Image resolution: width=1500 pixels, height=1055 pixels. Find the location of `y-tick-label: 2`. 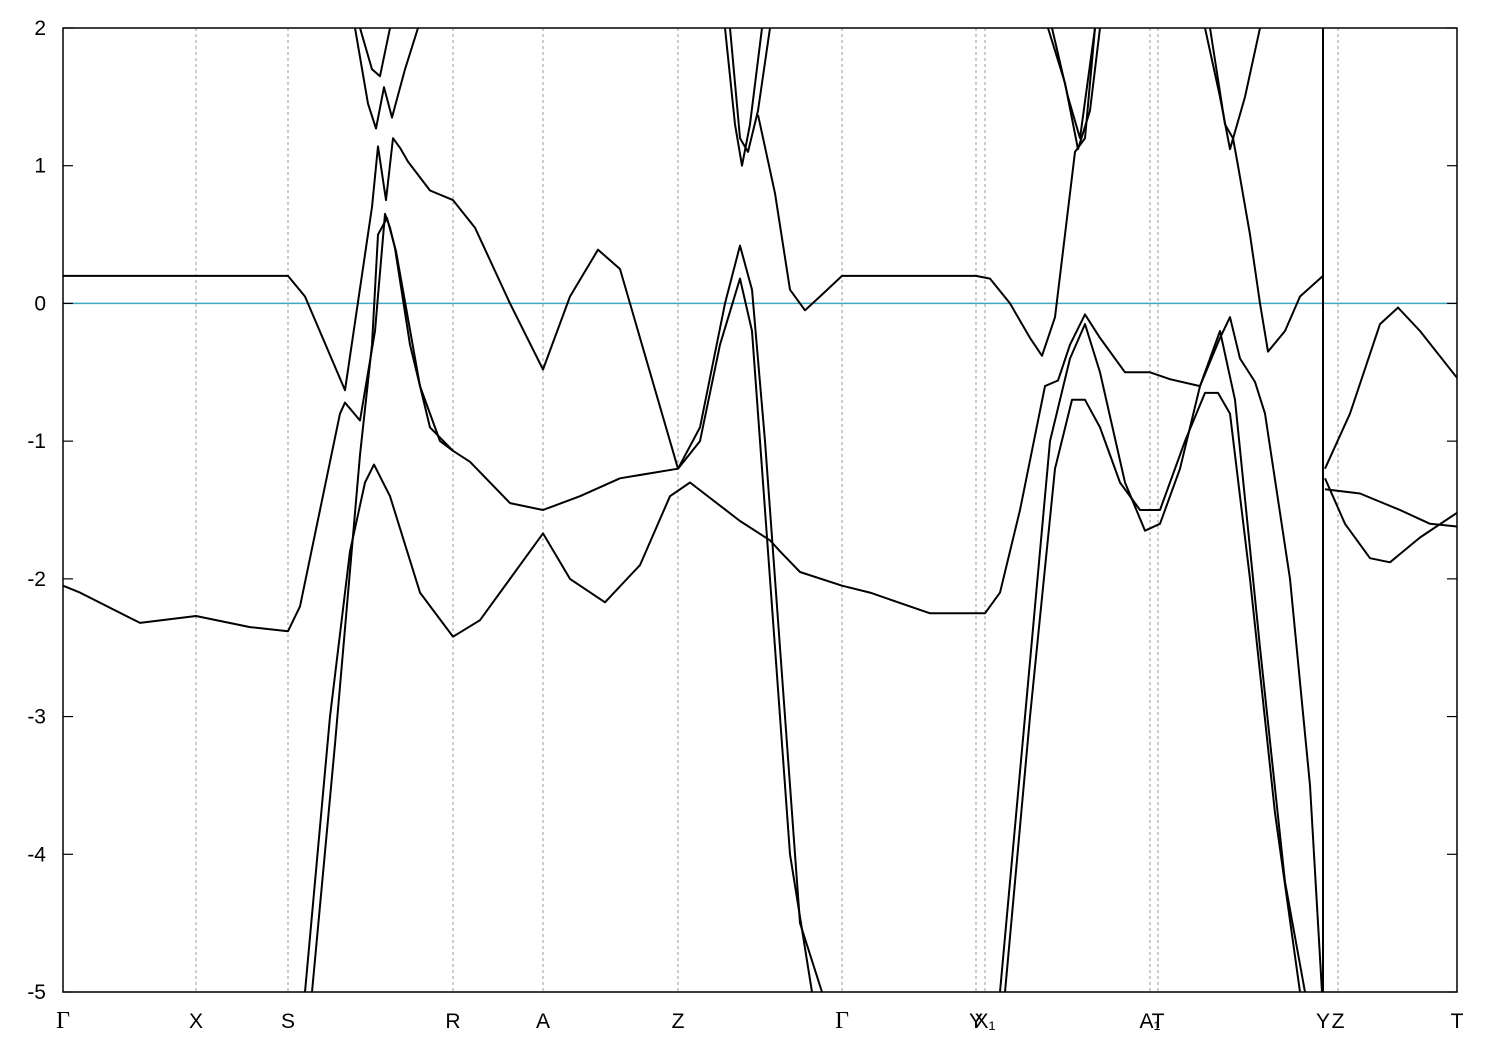

y-tick-label: 2 is located at coordinates (40, 28).